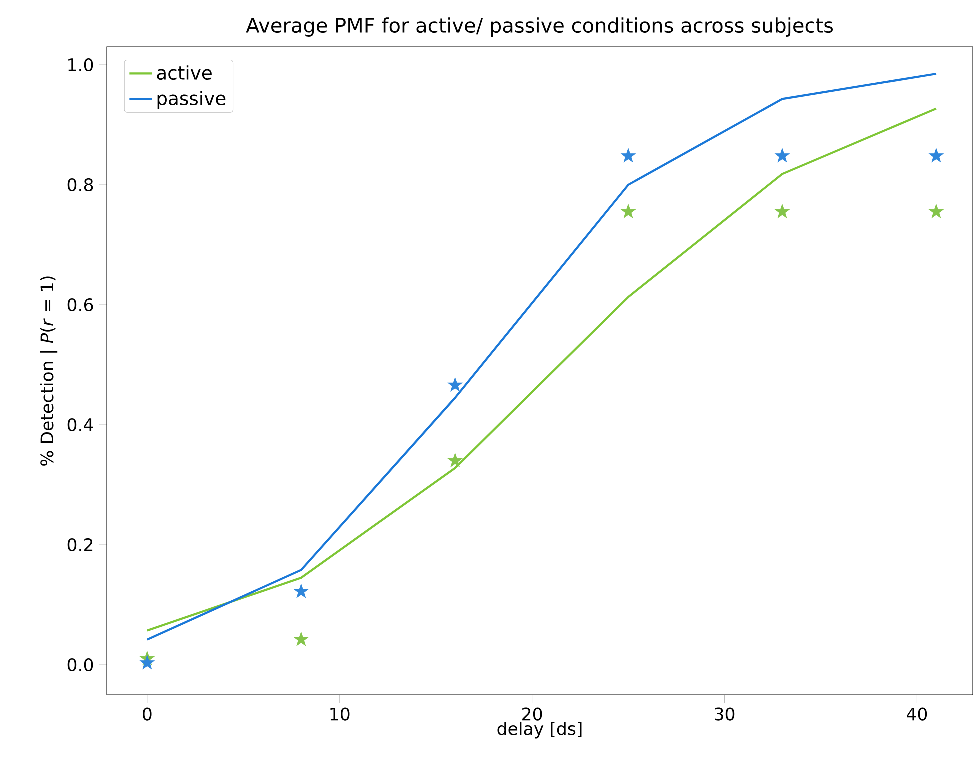 This screenshot has width=979, height=765. Describe the element at coordinates (725, 714) in the screenshot. I see `x-tick-label: 30` at that location.